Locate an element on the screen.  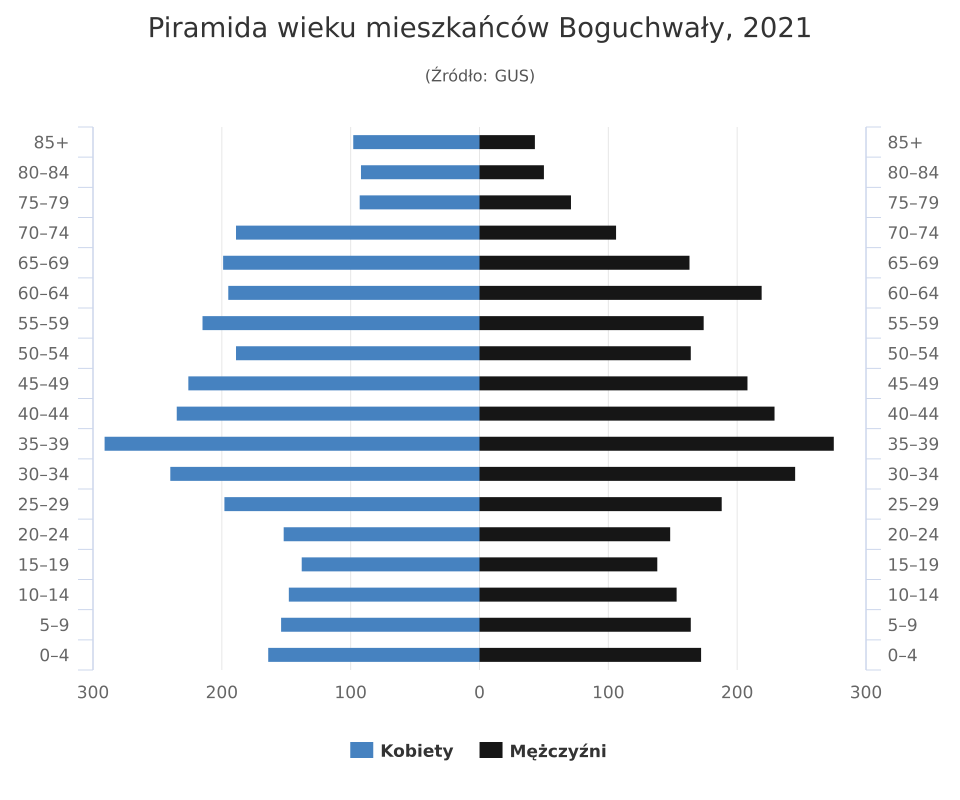
y-tick-label: 40–44 is located at coordinates (913, 413).